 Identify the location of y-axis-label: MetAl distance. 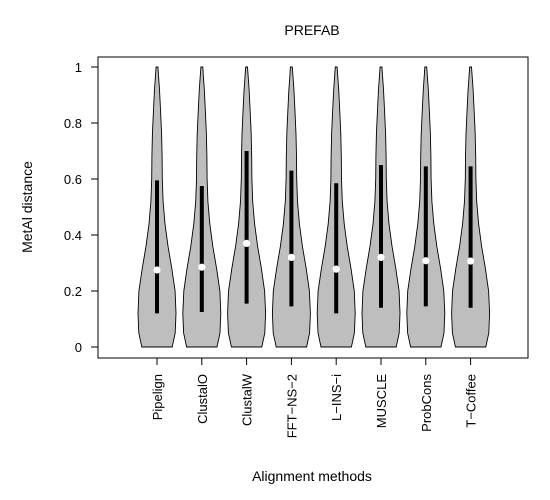
(27, 207).